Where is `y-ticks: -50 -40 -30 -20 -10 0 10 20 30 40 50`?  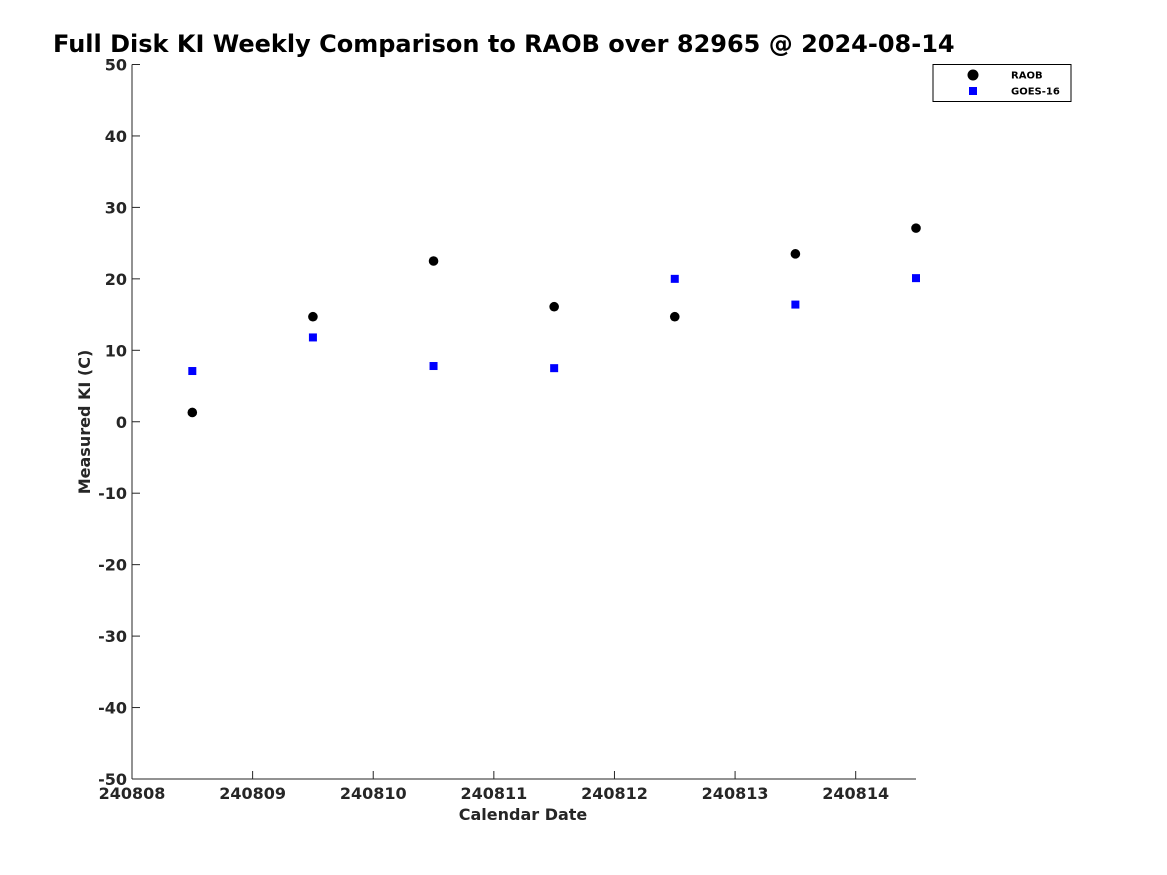
y-ticks: -50 -40 -30 -20 -10 0 10 20 30 40 50 is located at coordinates (119, 422).